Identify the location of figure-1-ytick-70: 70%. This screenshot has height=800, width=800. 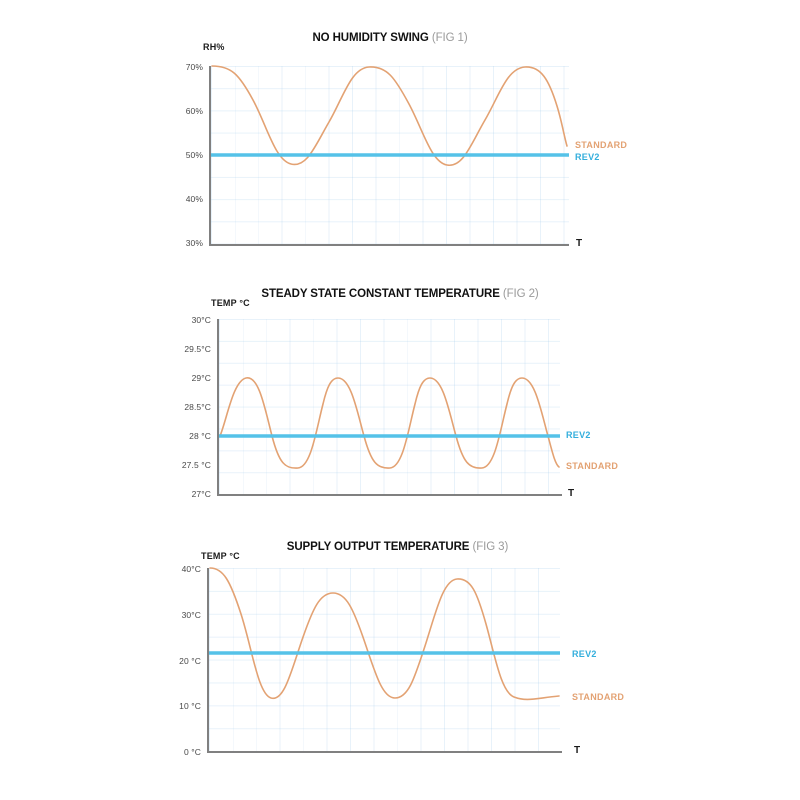
(194, 67).